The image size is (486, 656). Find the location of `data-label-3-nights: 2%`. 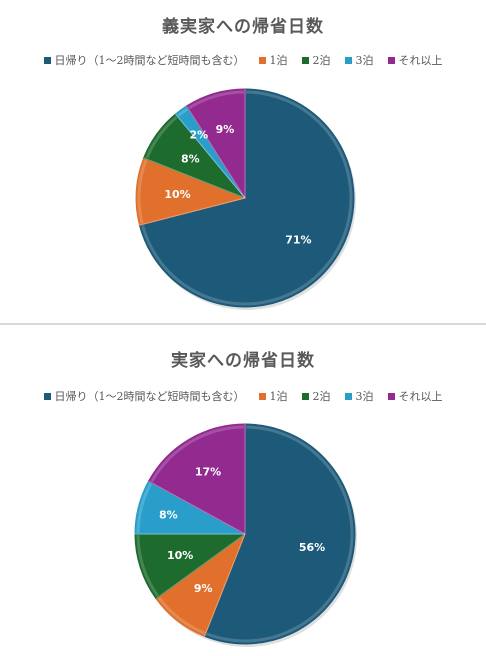

data-label-3-nights: 2% is located at coordinates (199, 135).